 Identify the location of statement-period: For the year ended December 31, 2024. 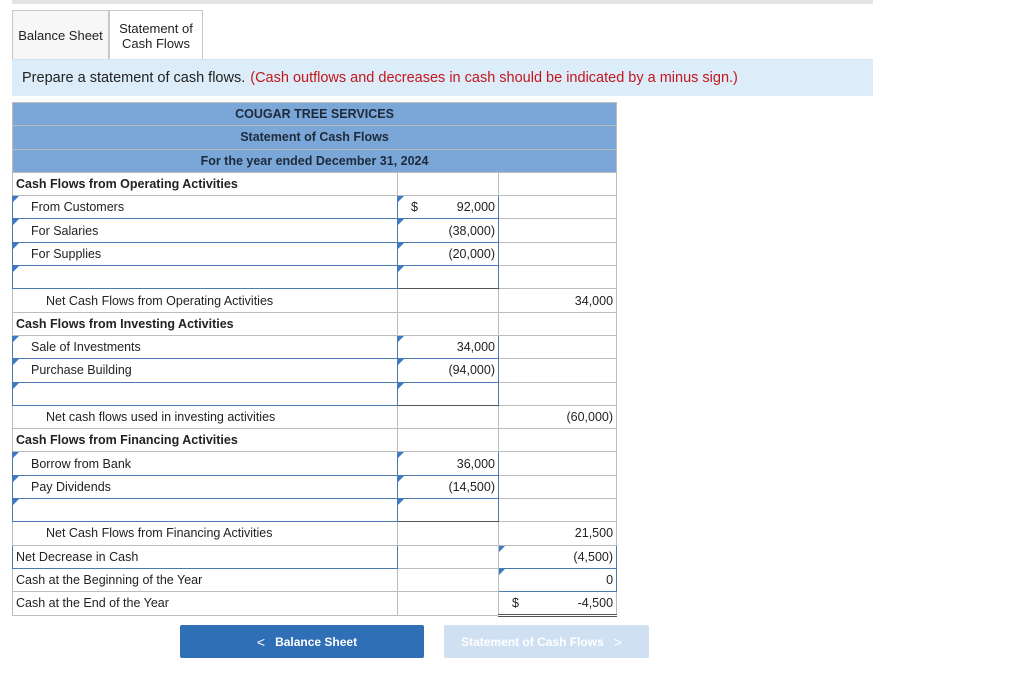
(314, 160).